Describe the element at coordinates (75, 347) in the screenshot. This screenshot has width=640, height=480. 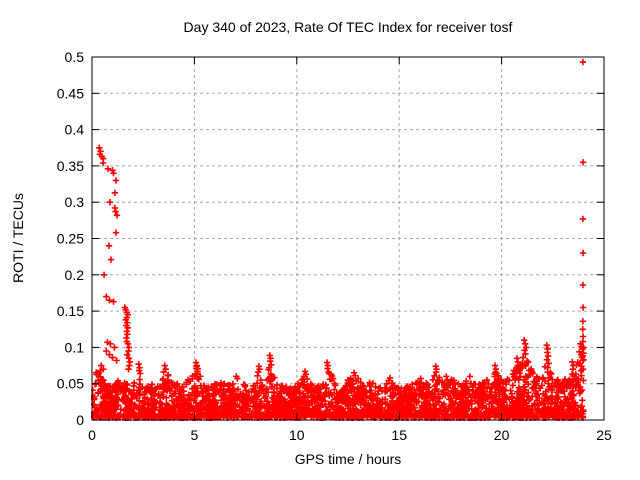
I see `y-tick-label: 0.1` at that location.